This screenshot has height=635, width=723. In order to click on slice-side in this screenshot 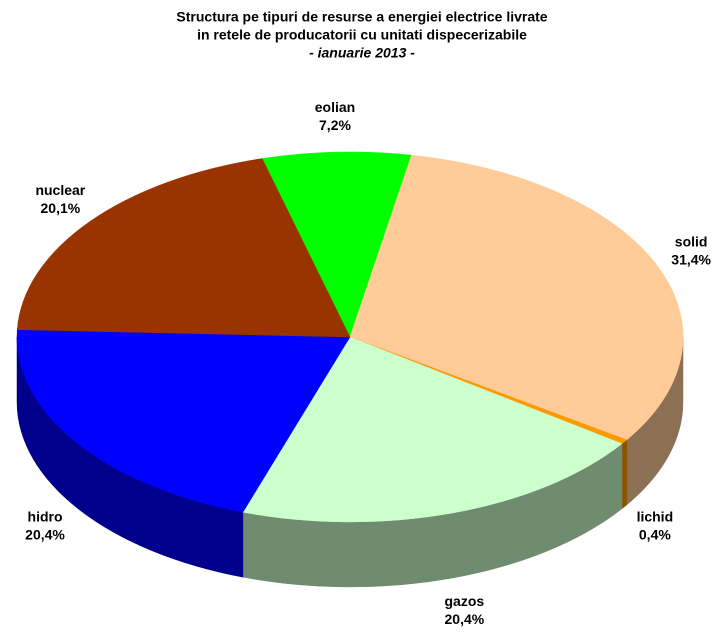, I will do `click(624, 474)`.